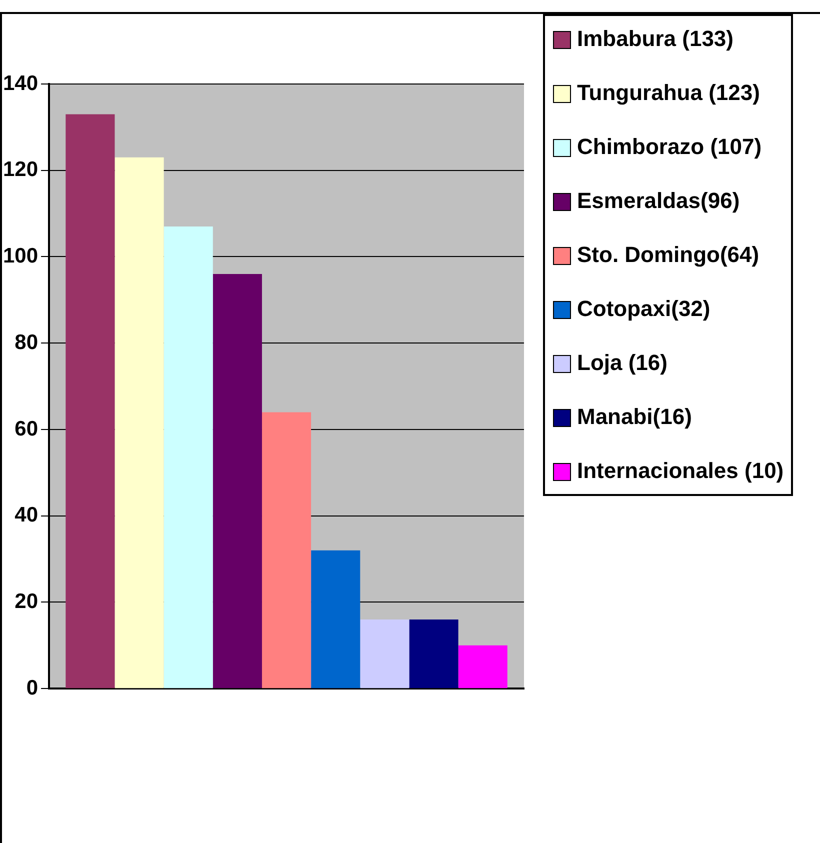  What do you see at coordinates (26, 515) in the screenshot?
I see `y-tick-label: 40` at bounding box center [26, 515].